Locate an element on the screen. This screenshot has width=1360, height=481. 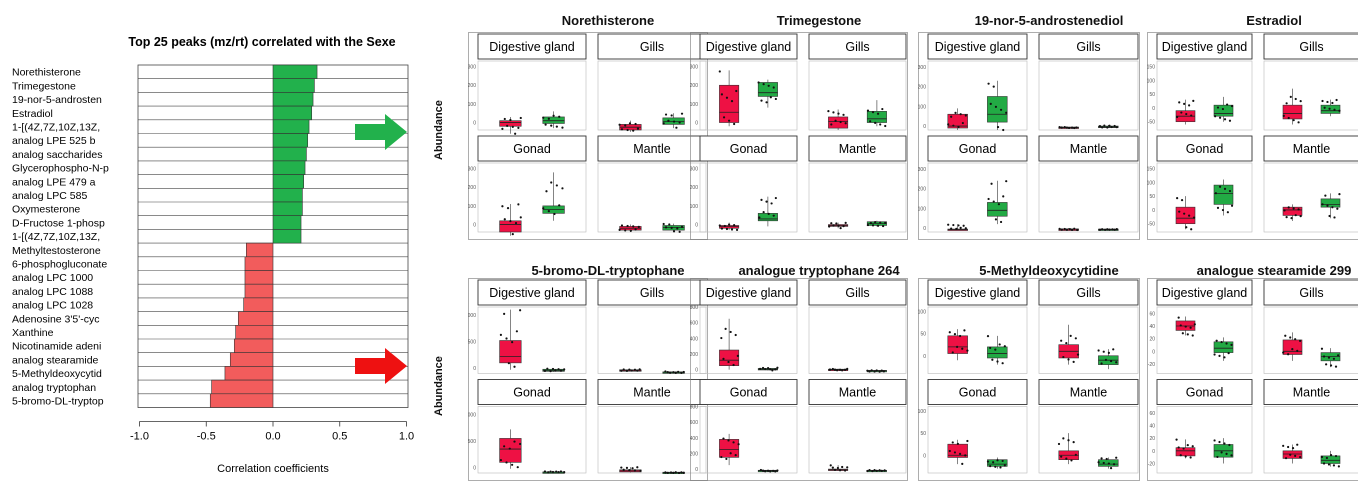
y-tick-label: 600 is located at coordinates (694, 423).